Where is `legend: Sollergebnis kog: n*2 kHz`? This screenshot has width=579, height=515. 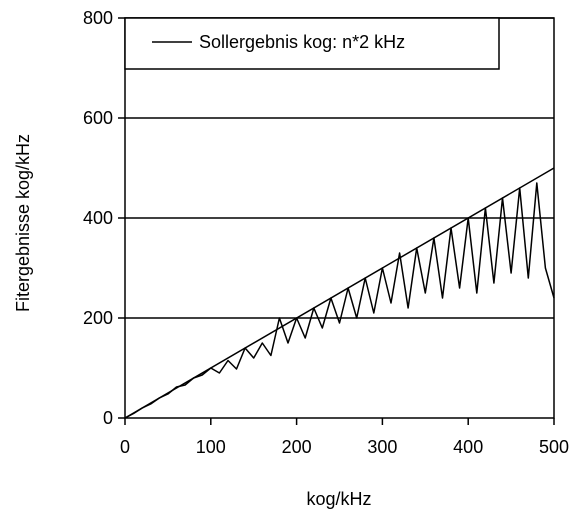 legend: Sollergebnis kog: n*2 kHz is located at coordinates (312, 43).